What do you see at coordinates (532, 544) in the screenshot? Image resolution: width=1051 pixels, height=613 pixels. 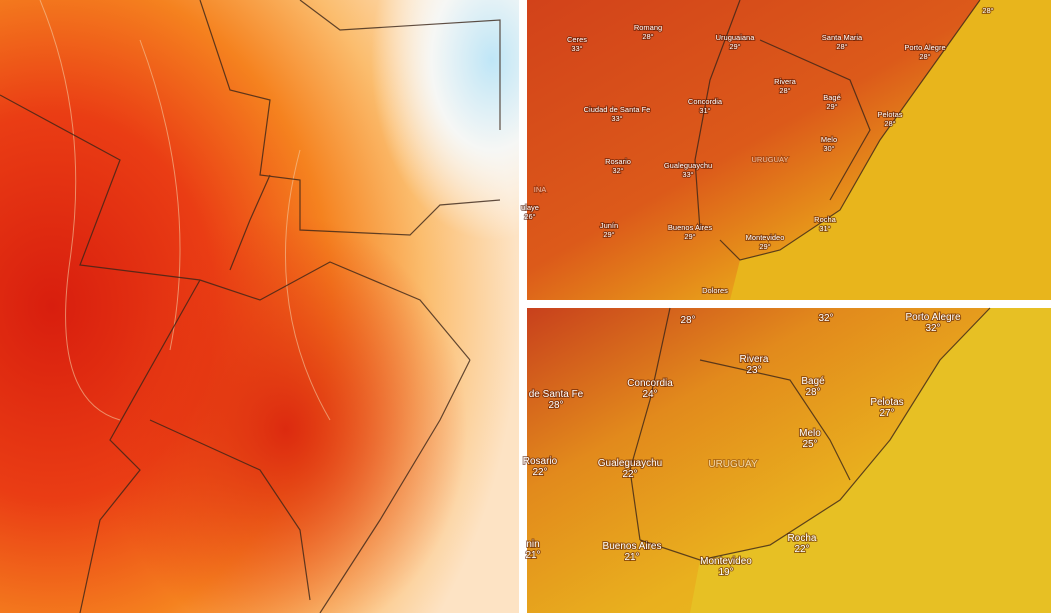 I see `city-name: nin` at bounding box center [532, 544].